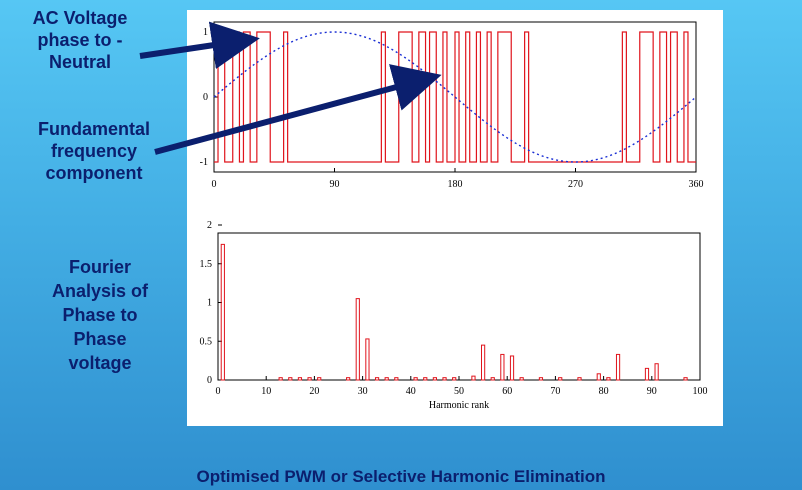  I want to click on y-tick-label: 2, so click(209, 225).